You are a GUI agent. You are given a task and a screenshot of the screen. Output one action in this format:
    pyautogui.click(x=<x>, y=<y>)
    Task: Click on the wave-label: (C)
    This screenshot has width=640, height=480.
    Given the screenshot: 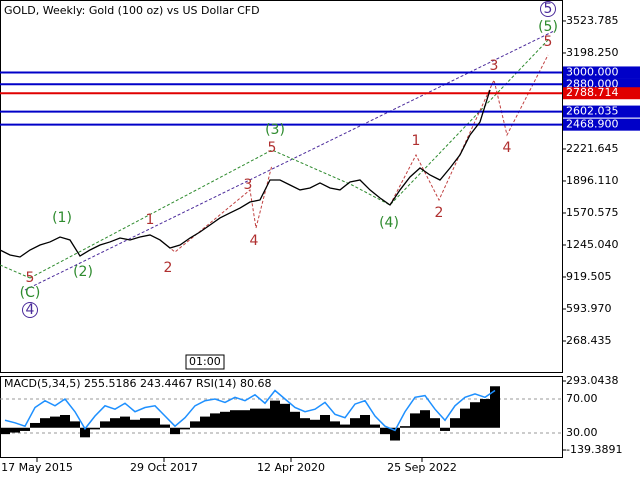 What is the action you would take?
    pyautogui.click(x=30, y=293)
    